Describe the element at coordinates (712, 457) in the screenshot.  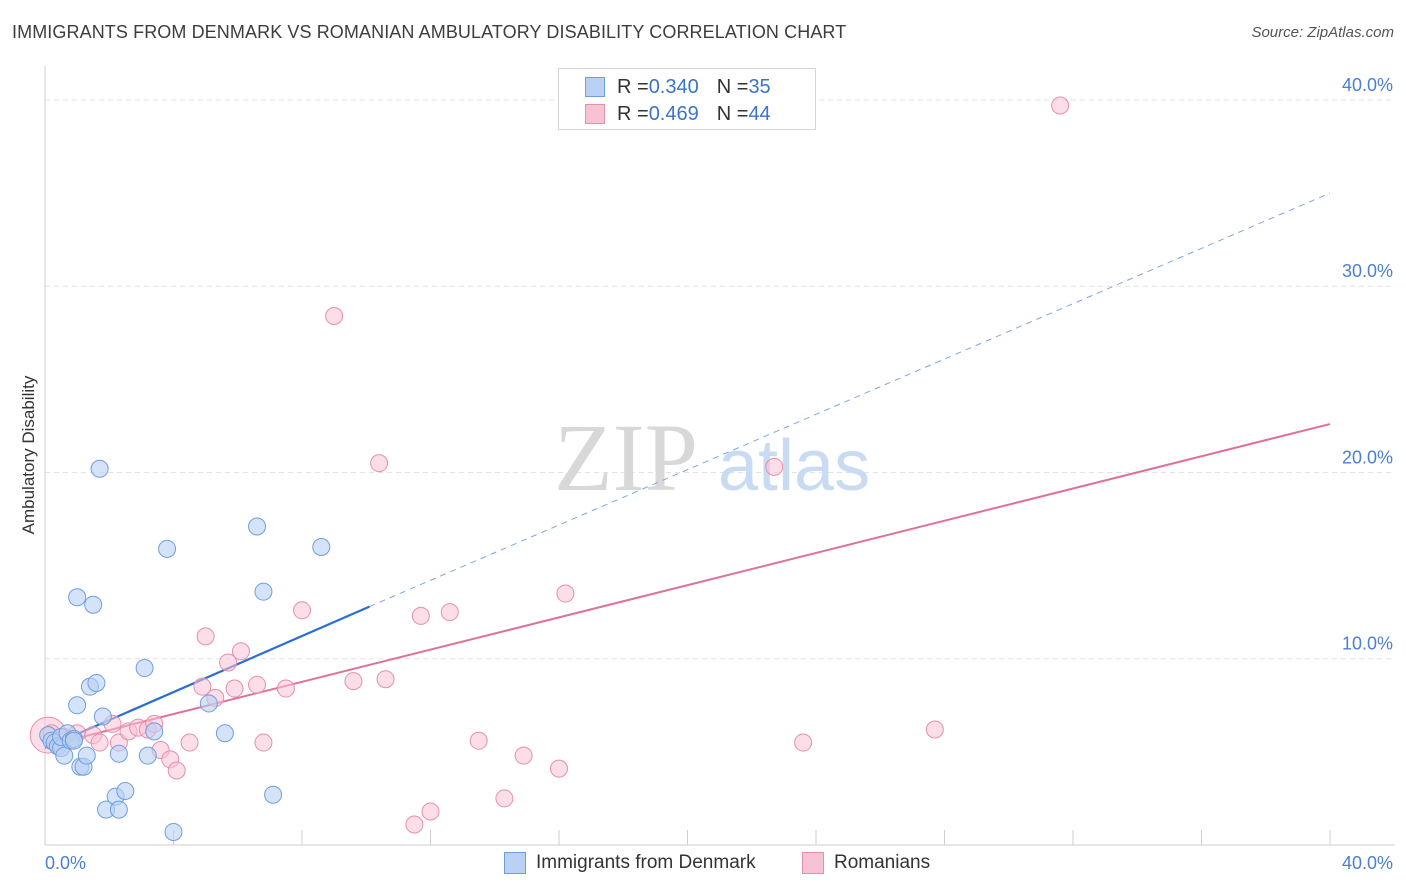
I see `watermark: ZIP atlas` at that location.